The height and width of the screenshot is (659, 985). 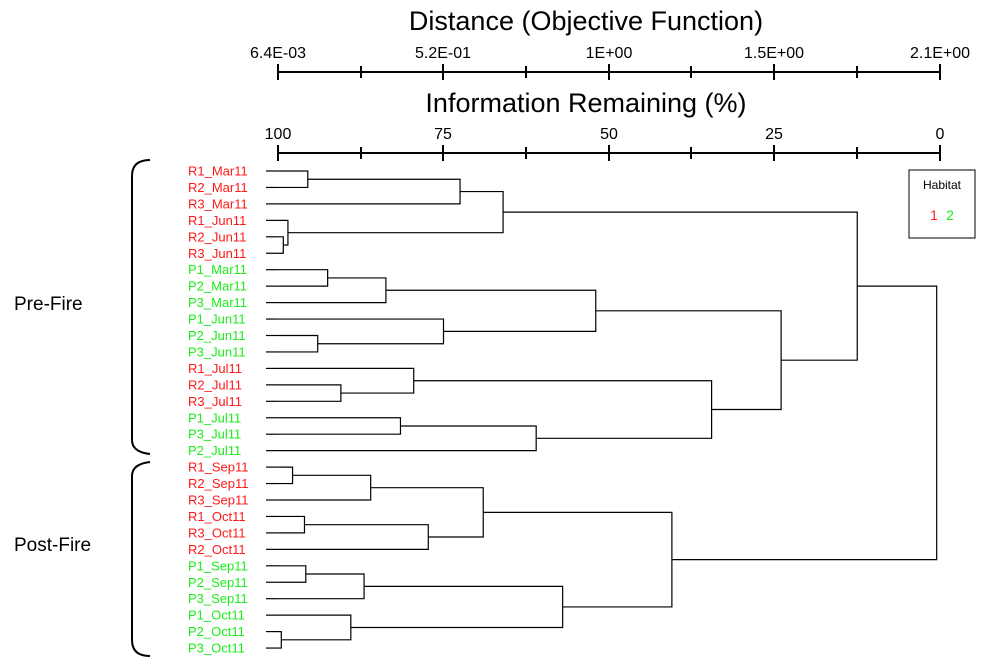 I want to click on top-axis-tick-label: 1.5E+00, so click(x=774, y=53).